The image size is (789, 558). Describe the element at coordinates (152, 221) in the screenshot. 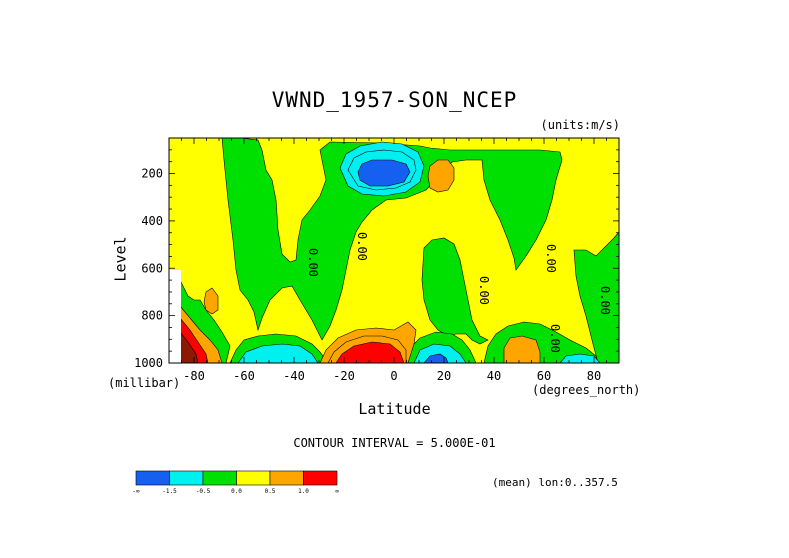

I see `y-tick-label: 400` at that location.